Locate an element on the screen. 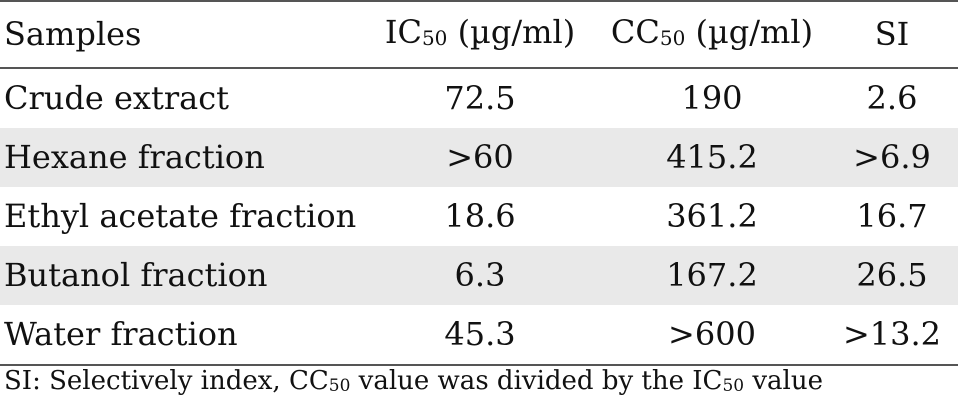 This screenshot has width=958, height=401. cell-si: 26.5 is located at coordinates (892, 275).